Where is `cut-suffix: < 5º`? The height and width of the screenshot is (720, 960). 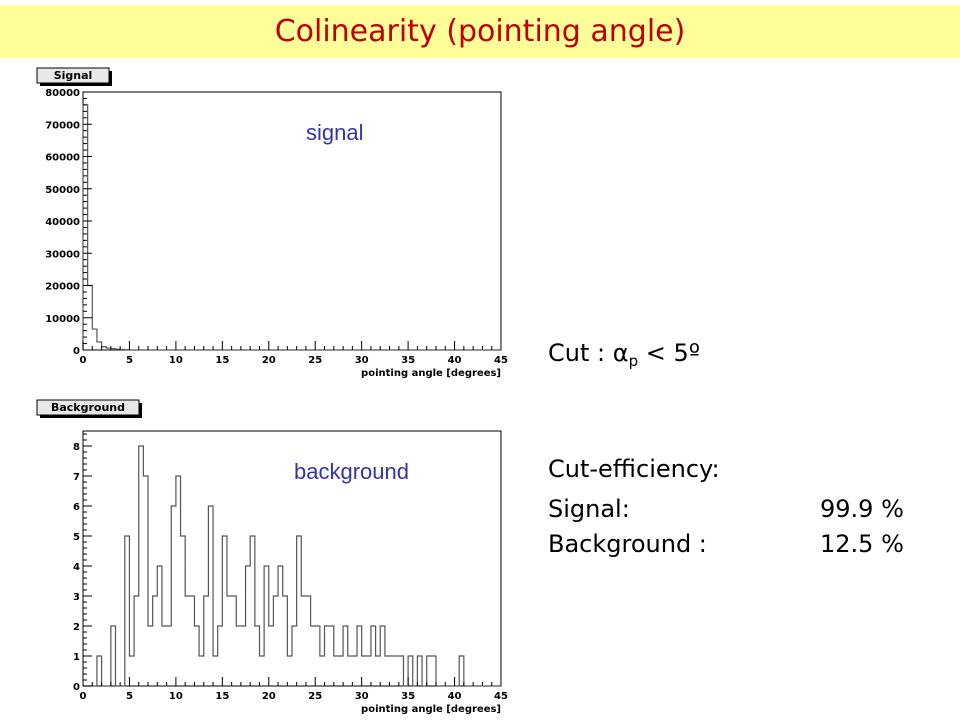
cut-suffix: < 5º is located at coordinates (669, 353).